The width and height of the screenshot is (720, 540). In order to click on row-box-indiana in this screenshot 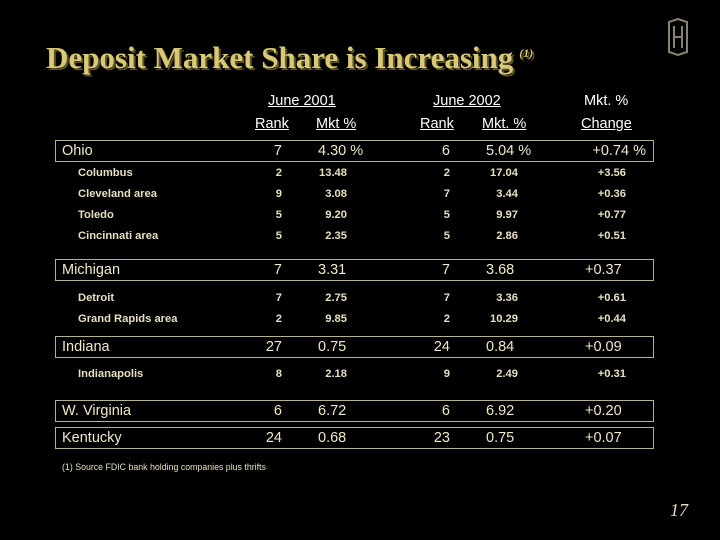, I will do `click(354, 347)`.